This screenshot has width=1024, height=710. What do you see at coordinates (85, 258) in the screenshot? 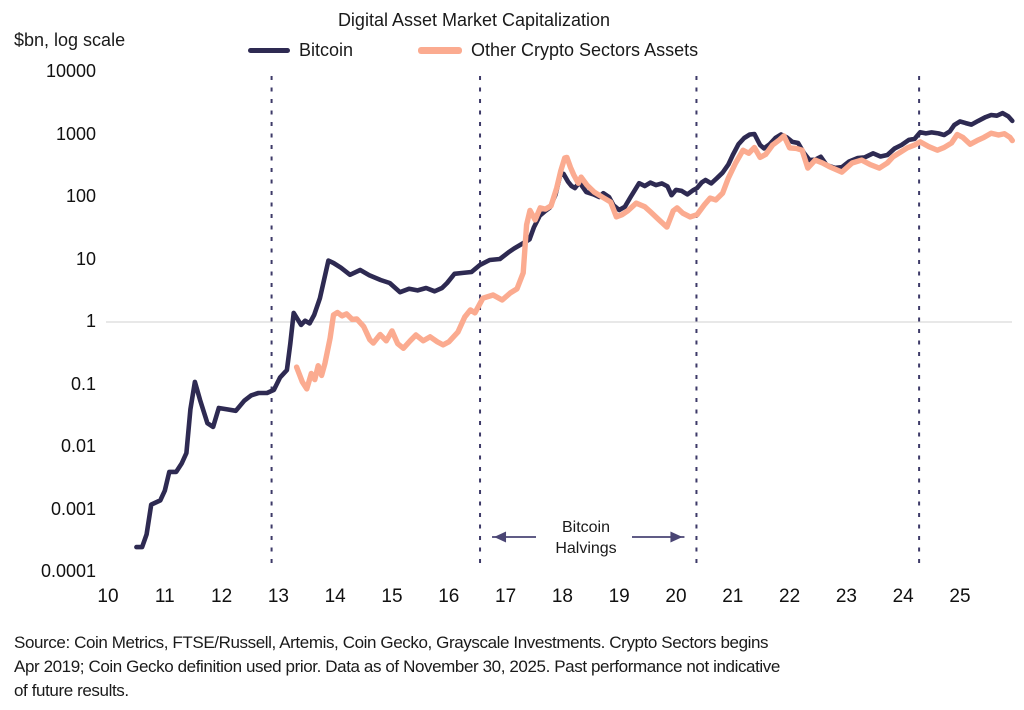
I see `y-tick-label: 10` at bounding box center [85, 258].